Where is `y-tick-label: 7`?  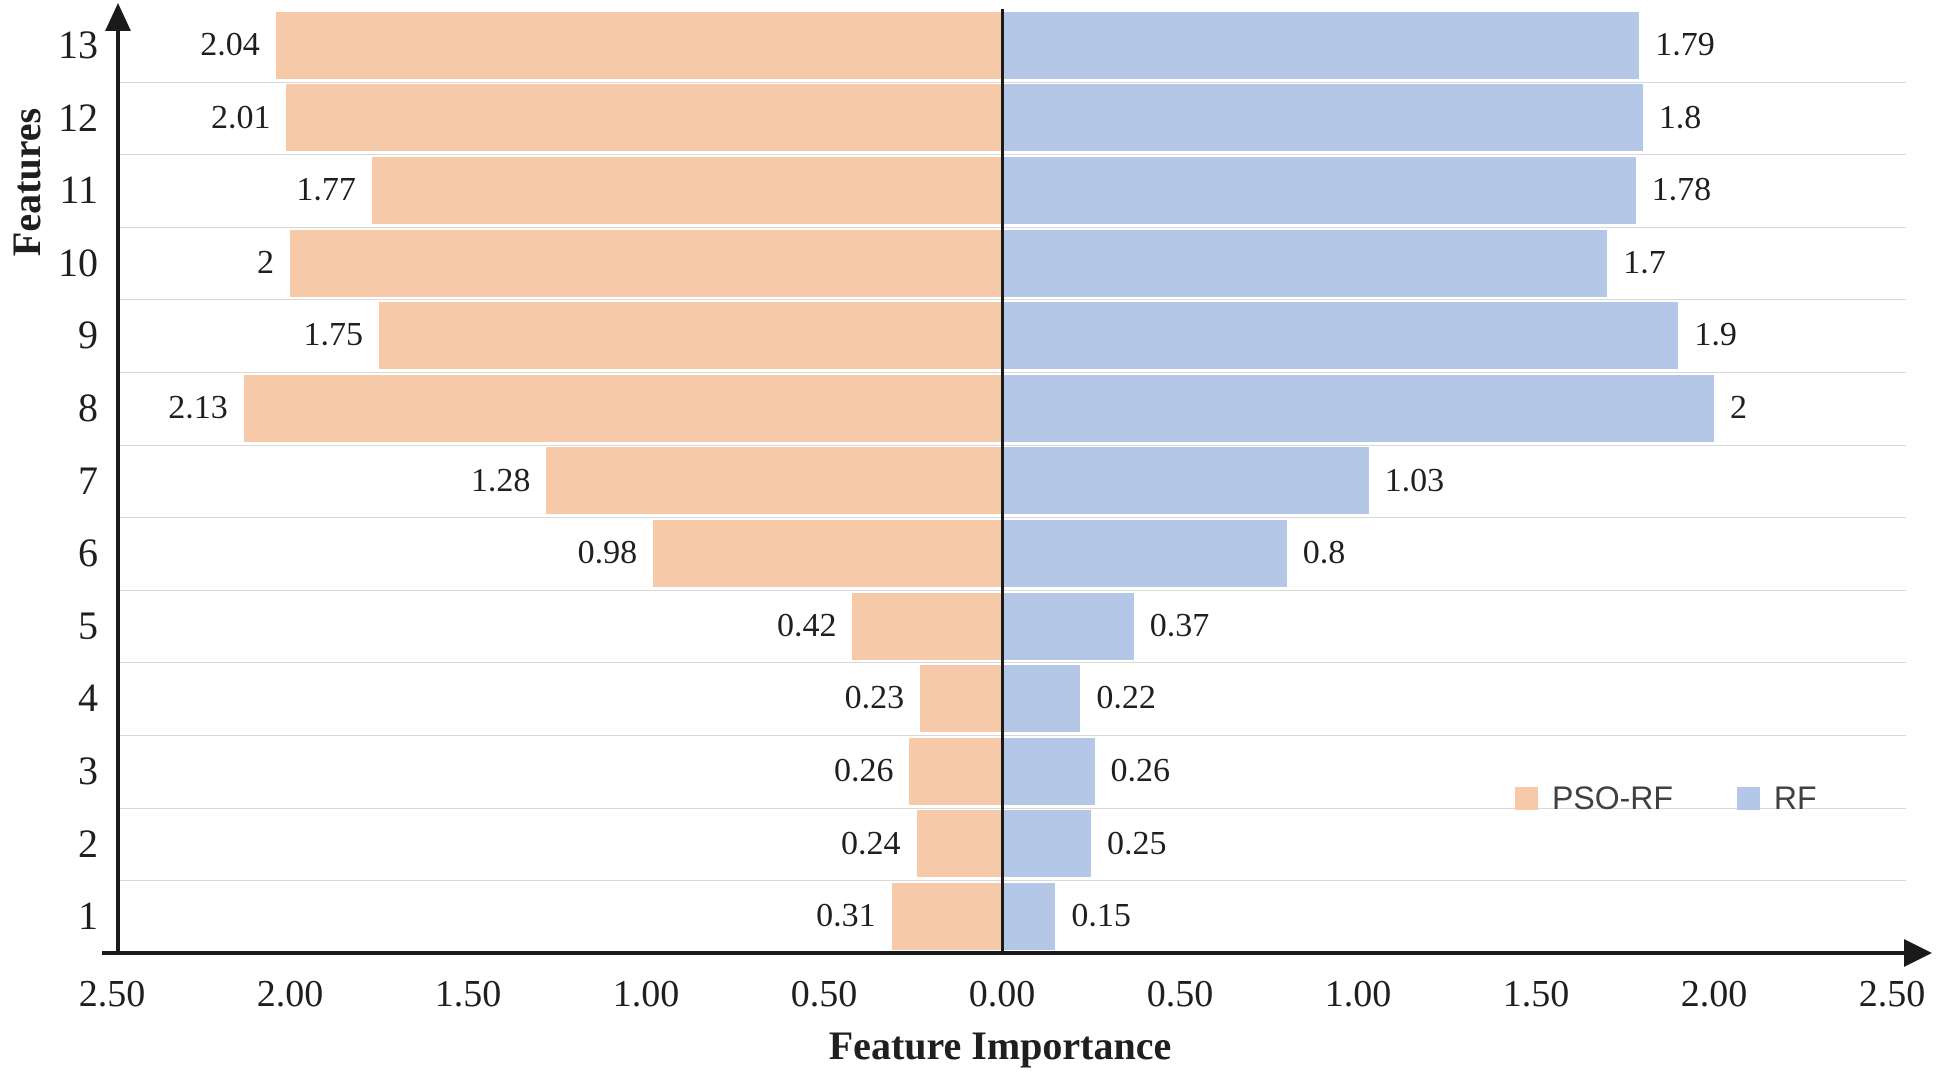
y-tick-label: 7 is located at coordinates (88, 480).